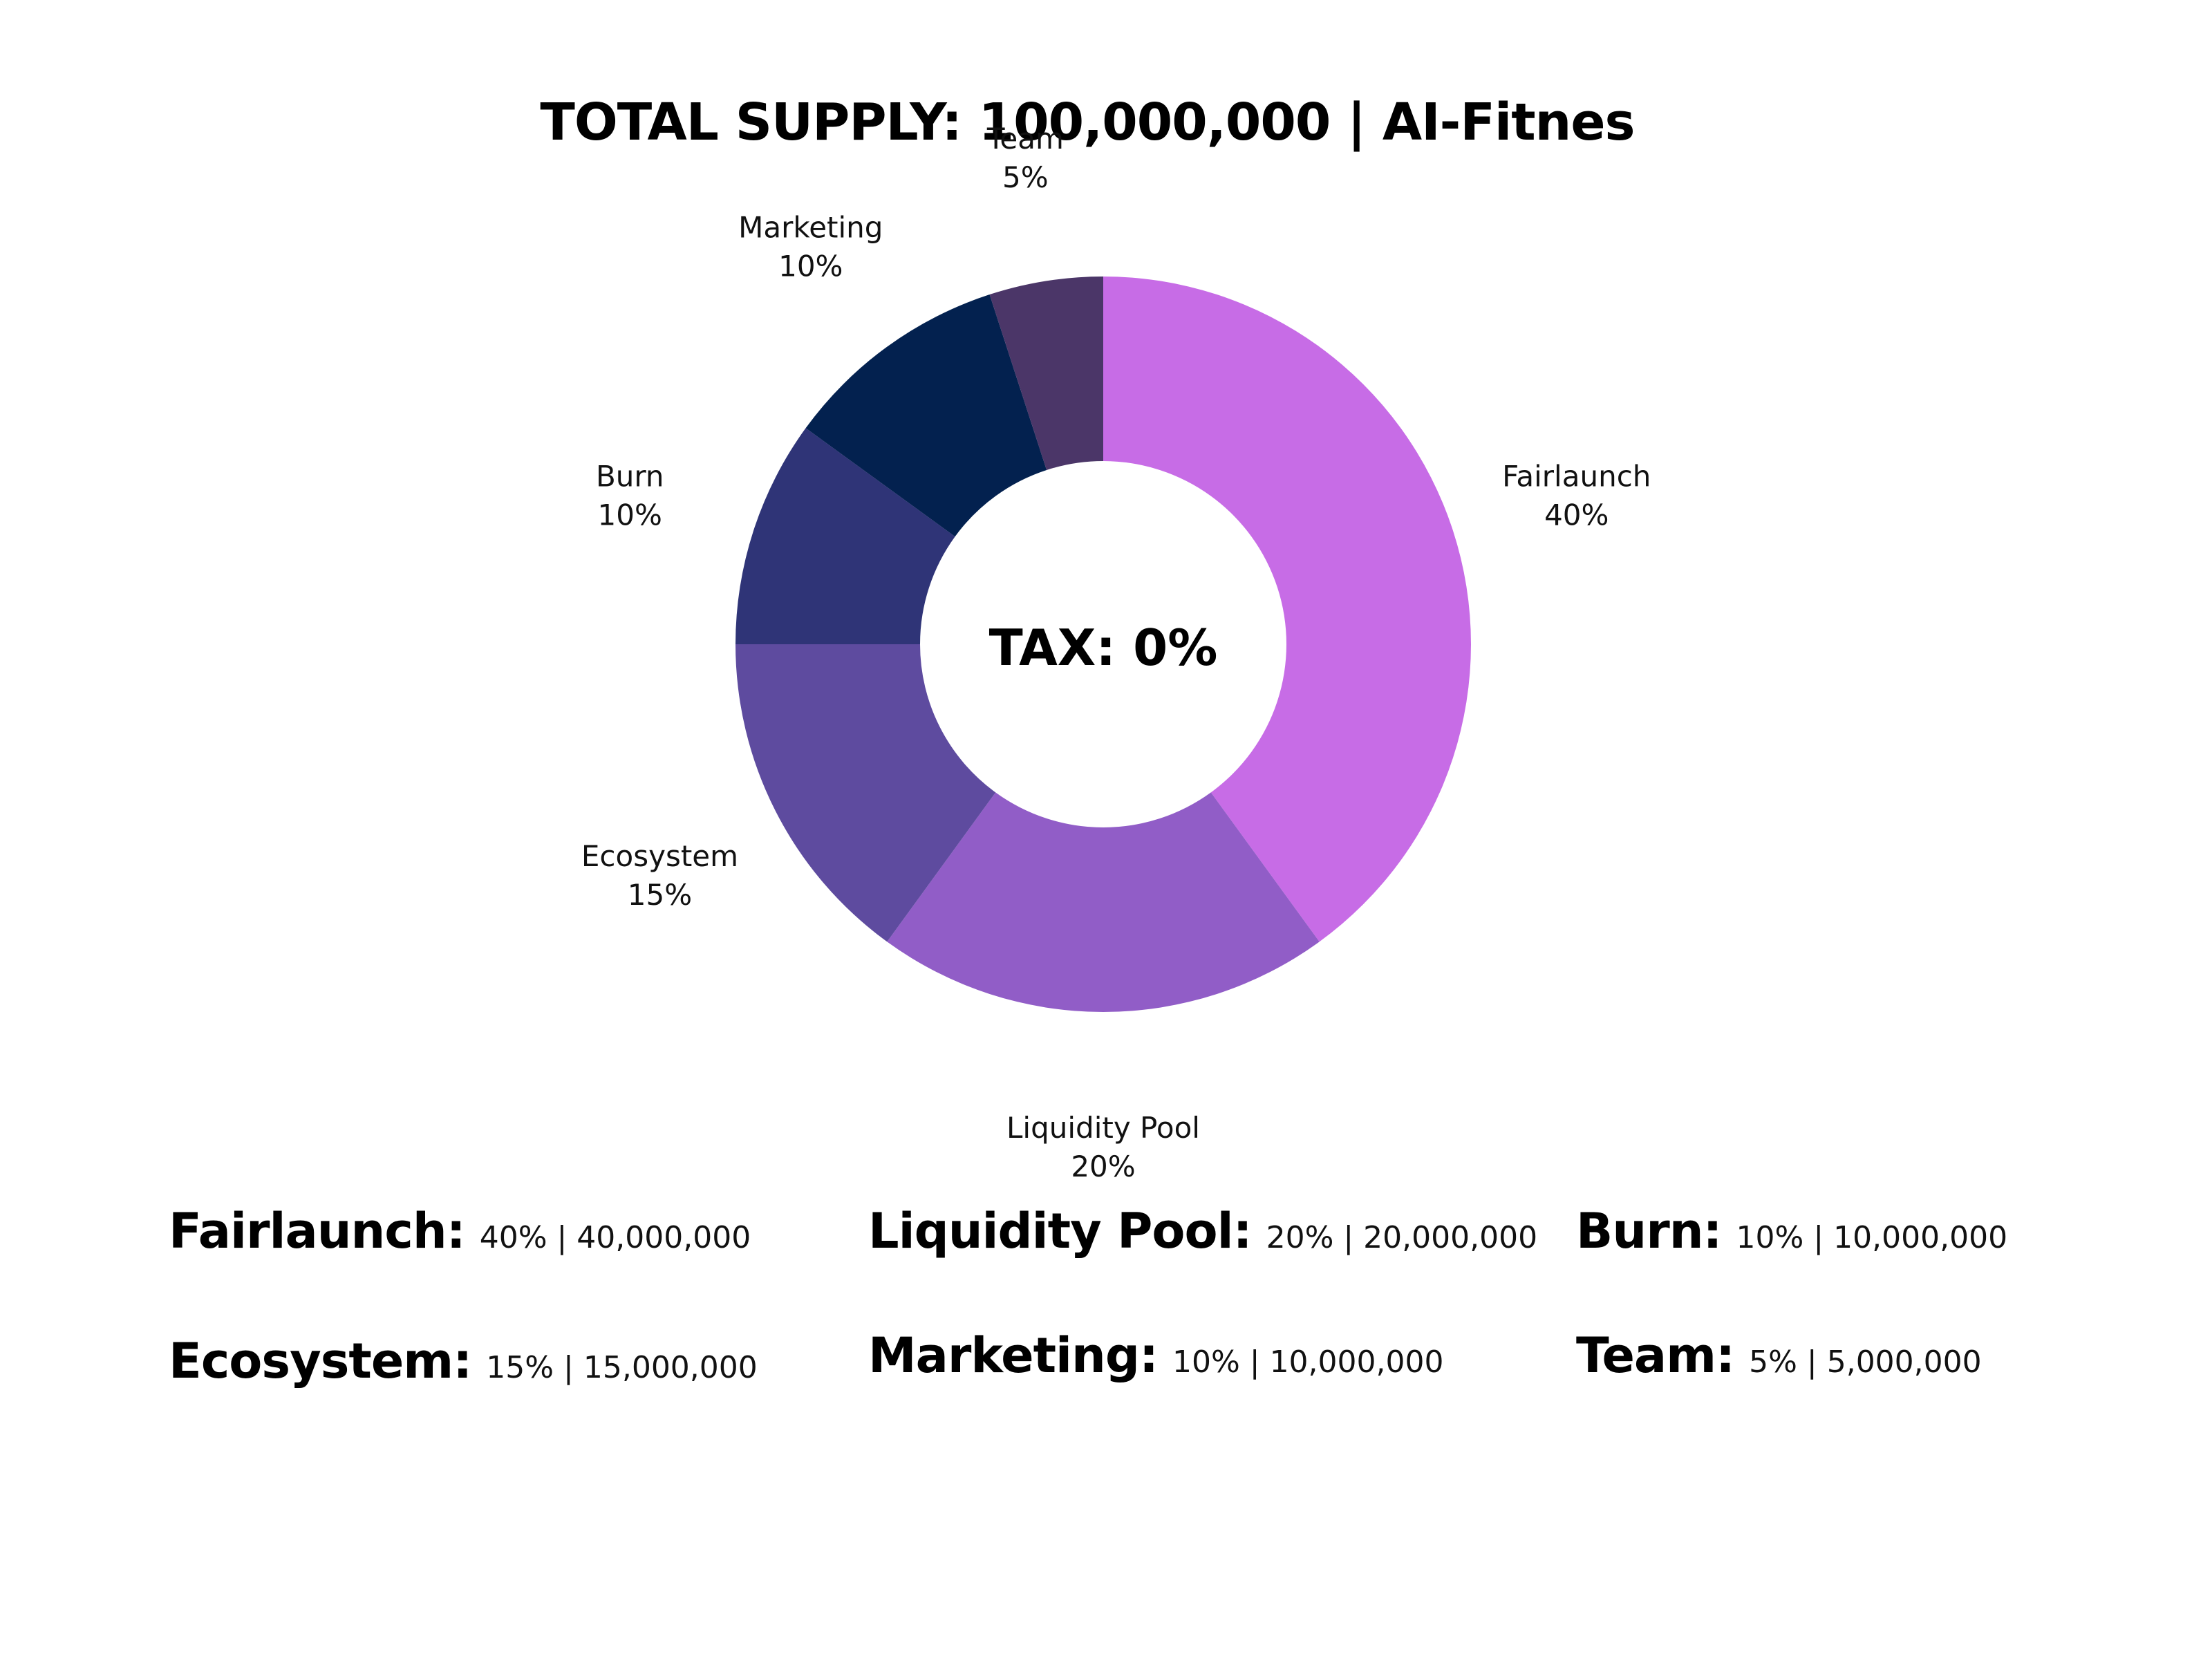 The image size is (2212, 1659). What do you see at coordinates (866, 793) in the screenshot?
I see `slice-ecosystem` at bounding box center [866, 793].